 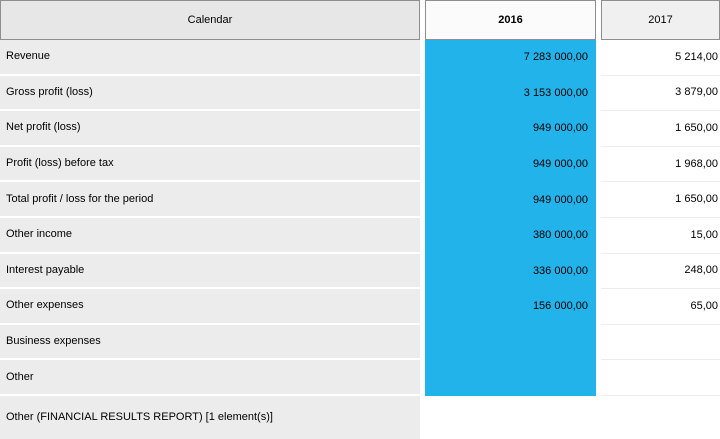 What do you see at coordinates (210, 20) in the screenshot?
I see `column-header-calendar: Calendar` at bounding box center [210, 20].